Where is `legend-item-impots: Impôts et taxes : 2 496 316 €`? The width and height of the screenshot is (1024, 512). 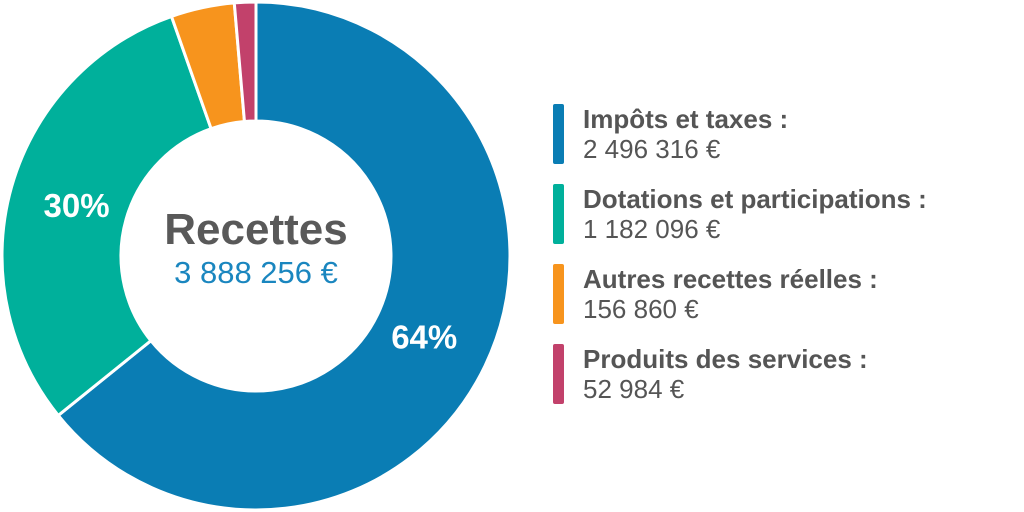
legend-item-impots: Impôts et taxes : 2 496 316 € is located at coordinates (783, 134).